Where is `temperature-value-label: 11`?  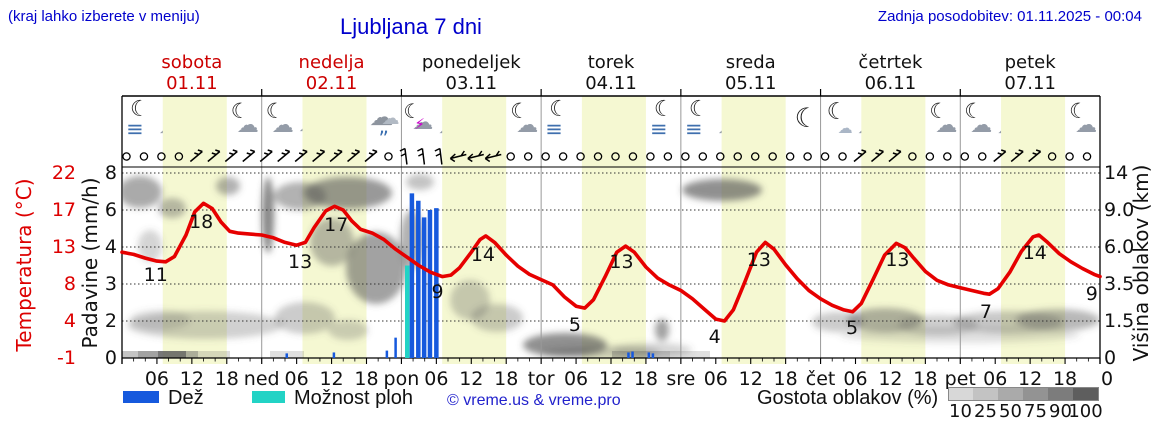 temperature-value-label: 11 is located at coordinates (156, 275).